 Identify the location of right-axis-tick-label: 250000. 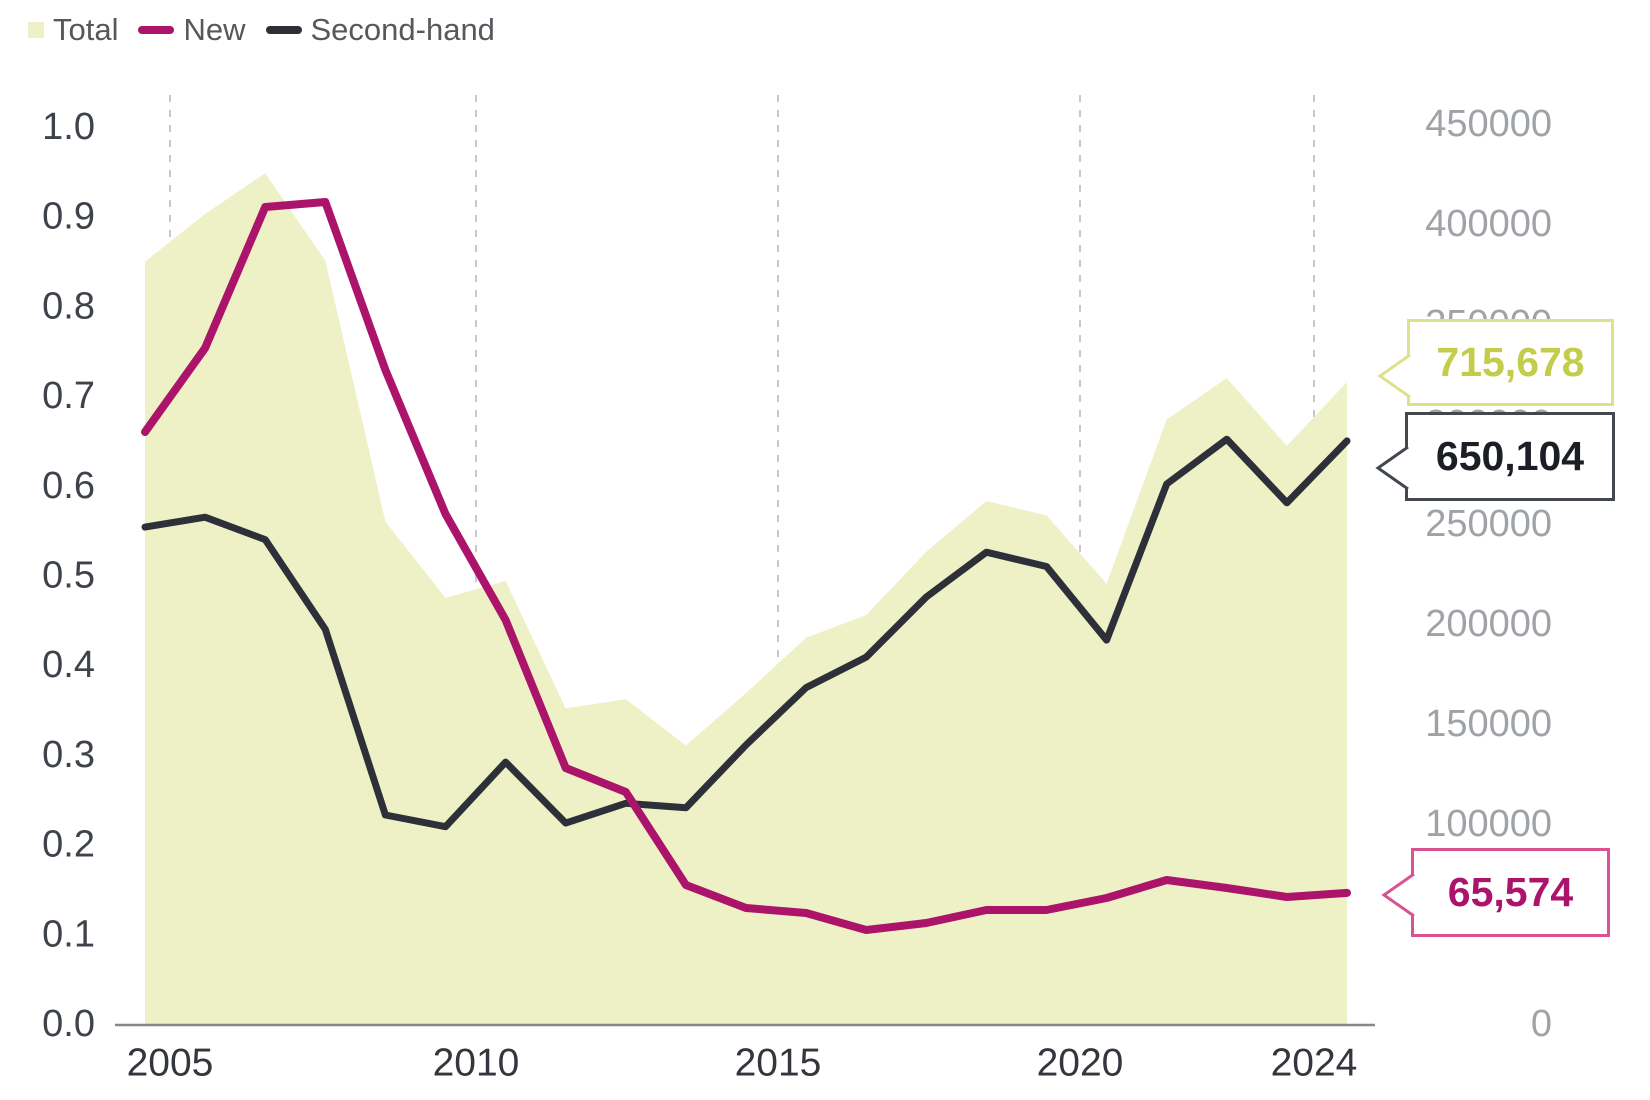
(1488, 524).